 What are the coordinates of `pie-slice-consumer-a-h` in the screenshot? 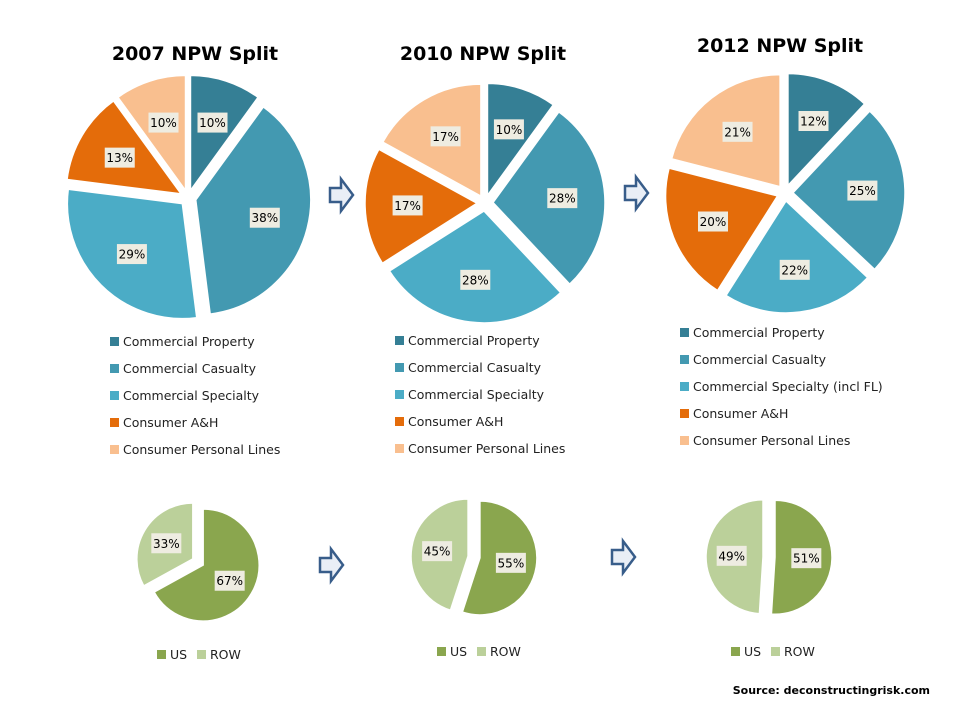 It's located at (124, 147).